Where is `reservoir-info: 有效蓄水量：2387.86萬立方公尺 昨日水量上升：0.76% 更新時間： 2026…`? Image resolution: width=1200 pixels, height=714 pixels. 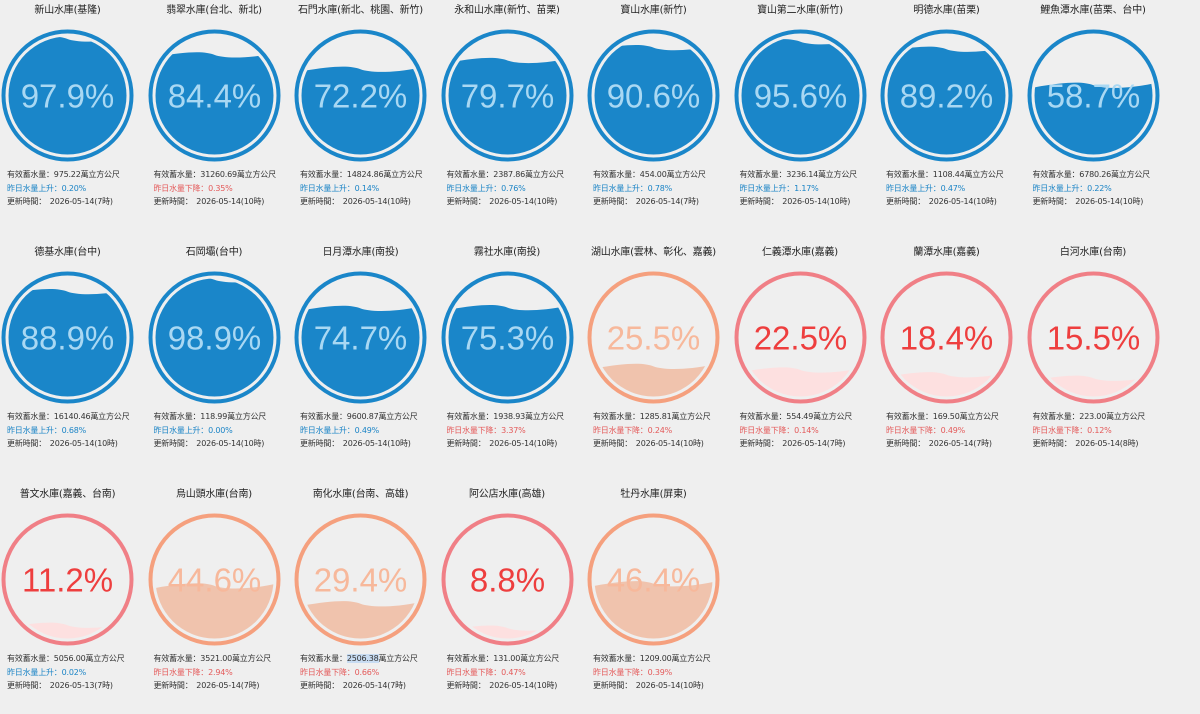 reservoir-info: 有效蓄水量：2387.86萬立方公尺 昨日水量上升：0.76% 更新時間： 2026… is located at coordinates (515, 188).